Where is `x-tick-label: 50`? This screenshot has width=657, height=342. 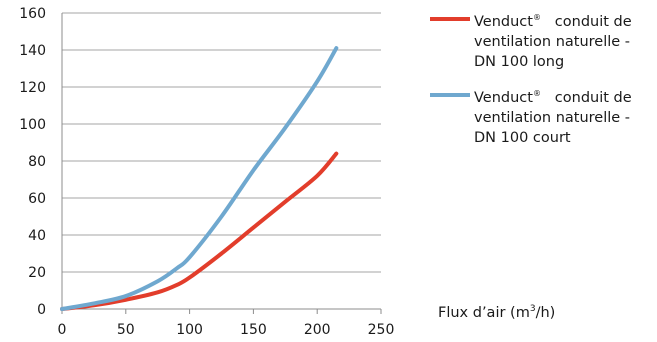
x-tick-label: 50 is located at coordinates (126, 330).